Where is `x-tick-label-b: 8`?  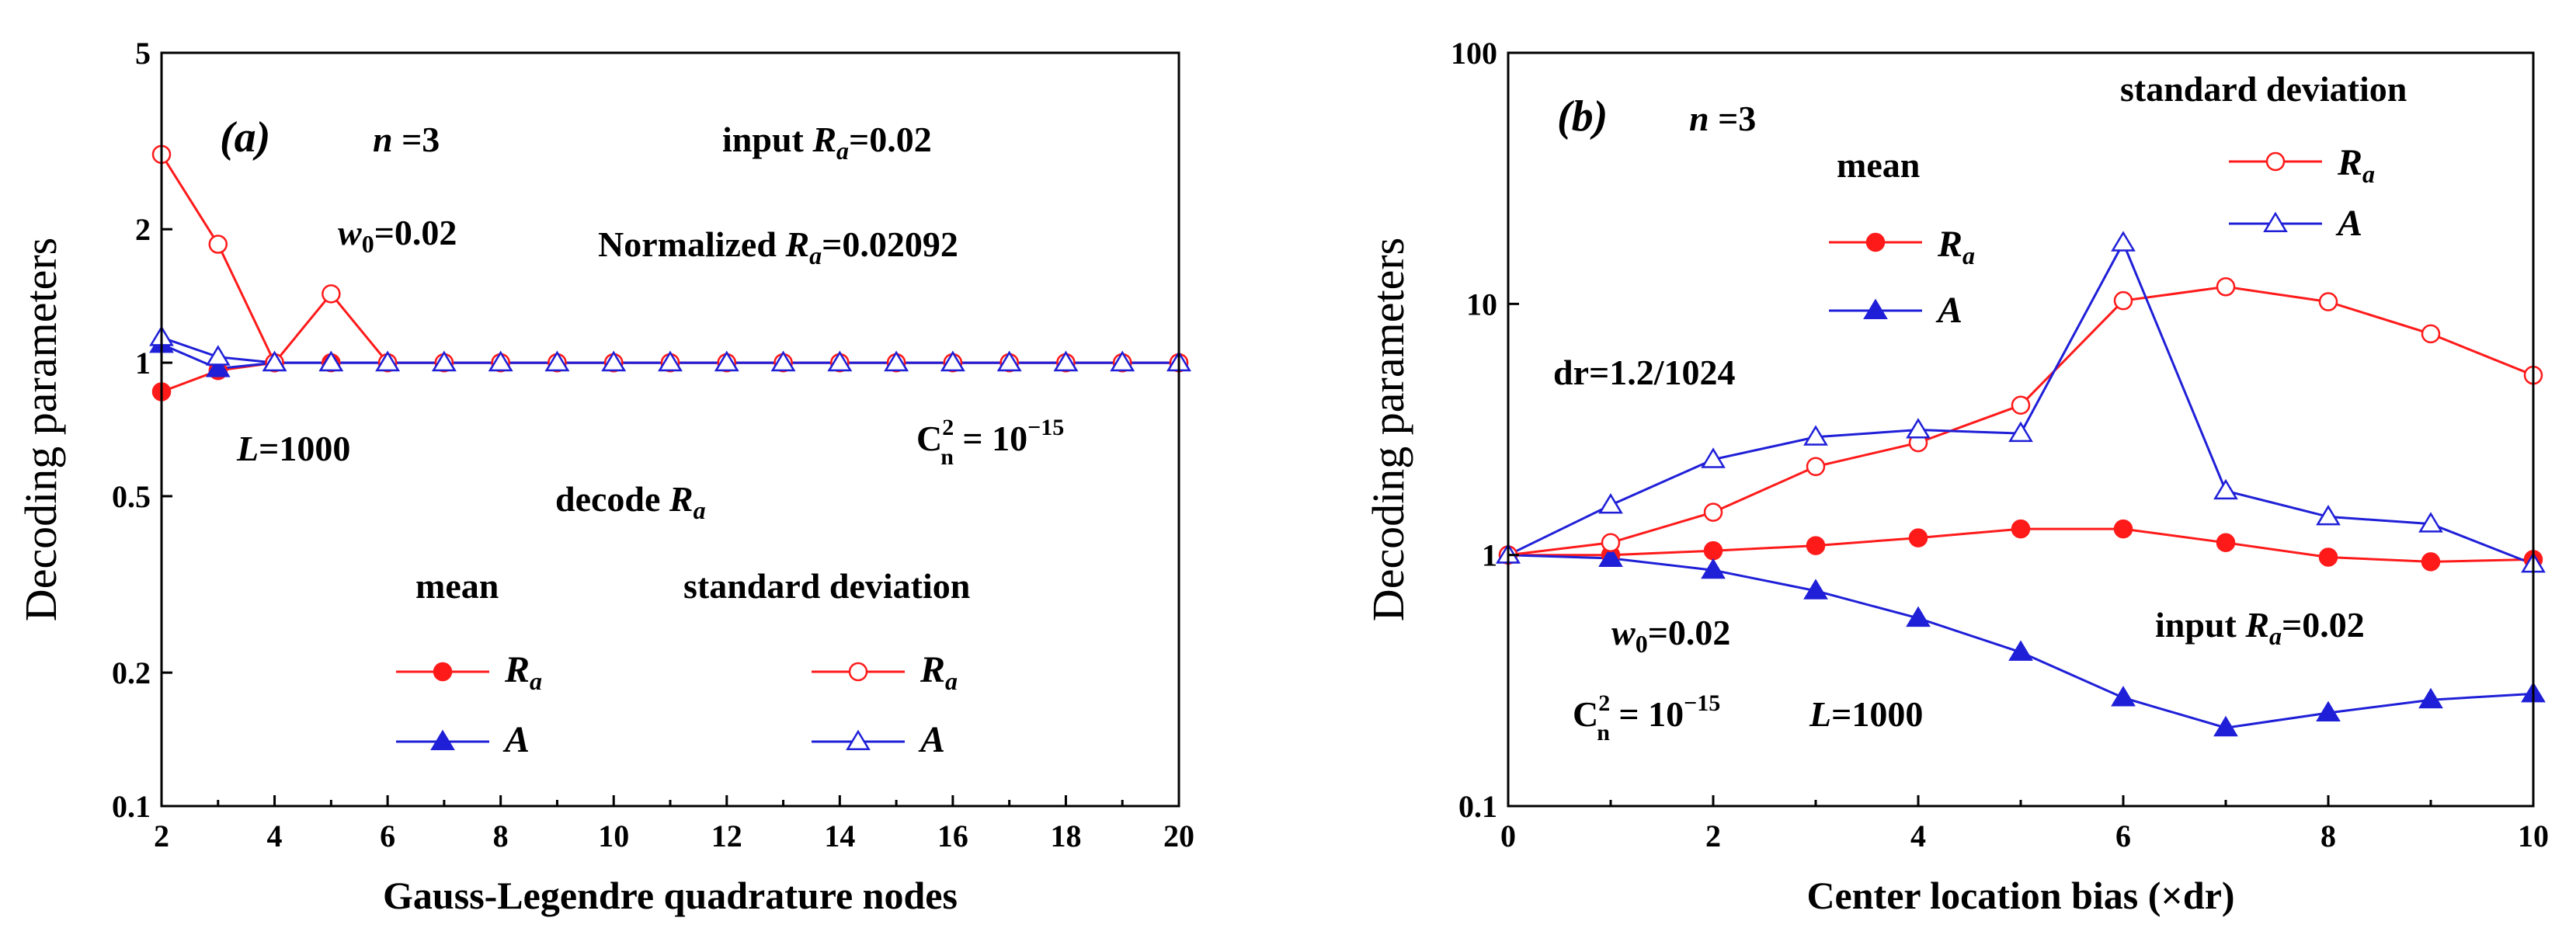 x-tick-label-b: 8 is located at coordinates (2328, 836).